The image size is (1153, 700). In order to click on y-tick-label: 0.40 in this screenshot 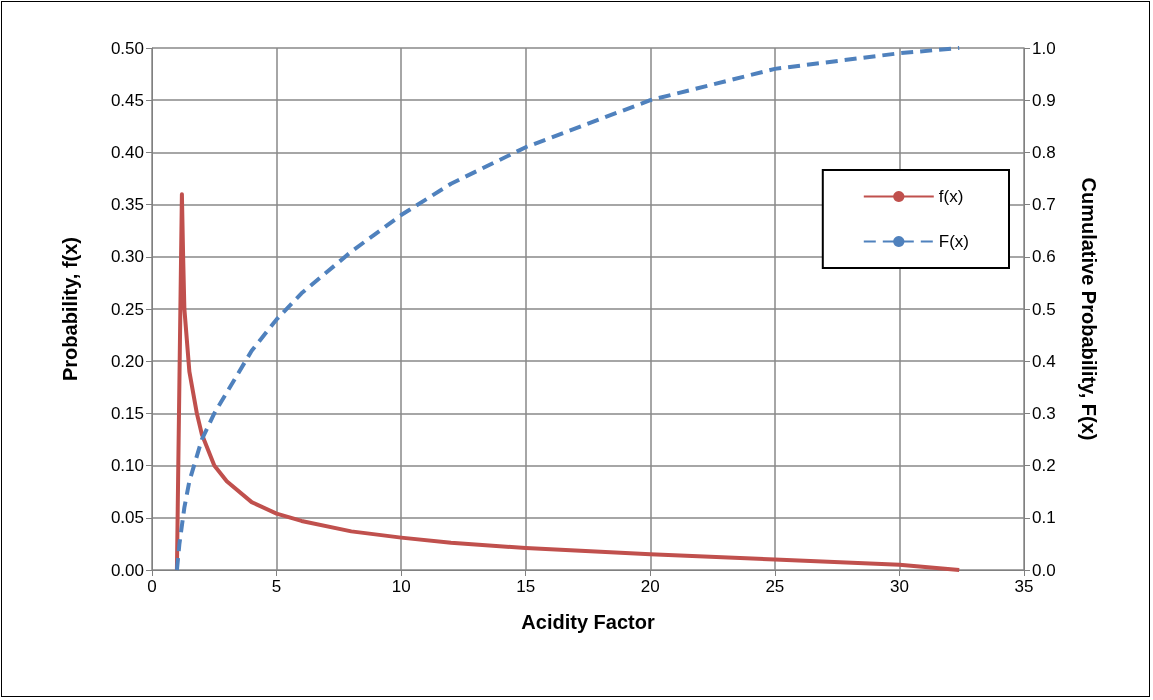, I will do `click(127, 152)`.